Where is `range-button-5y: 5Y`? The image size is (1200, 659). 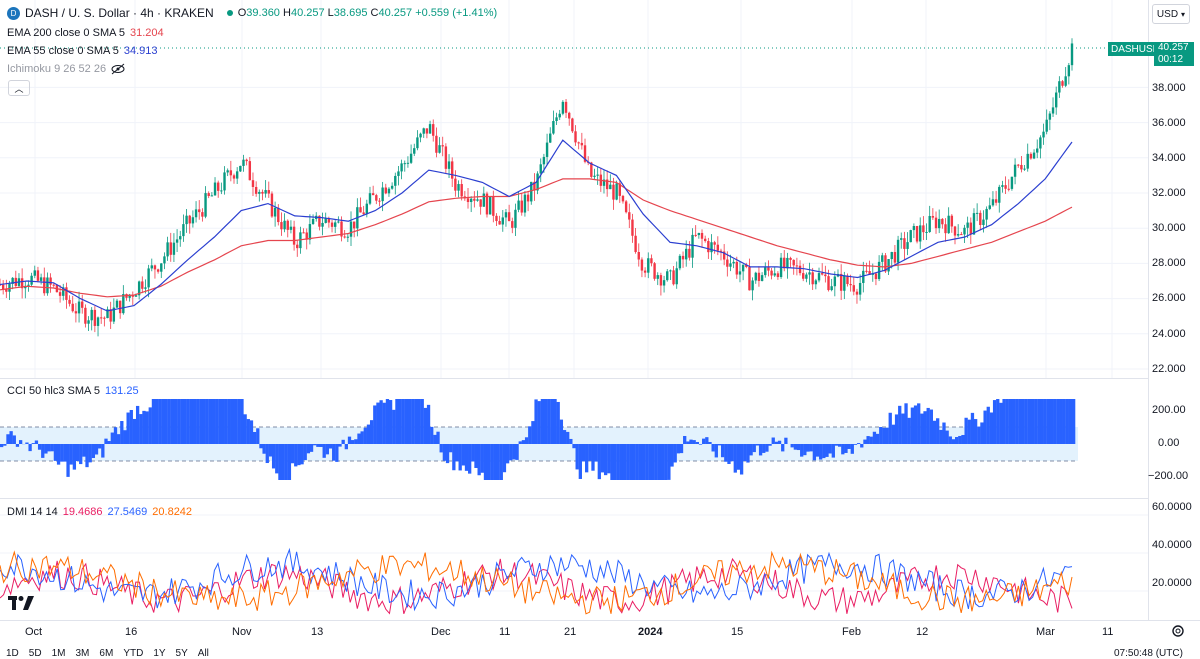 range-button-5y: 5Y is located at coordinates (182, 653).